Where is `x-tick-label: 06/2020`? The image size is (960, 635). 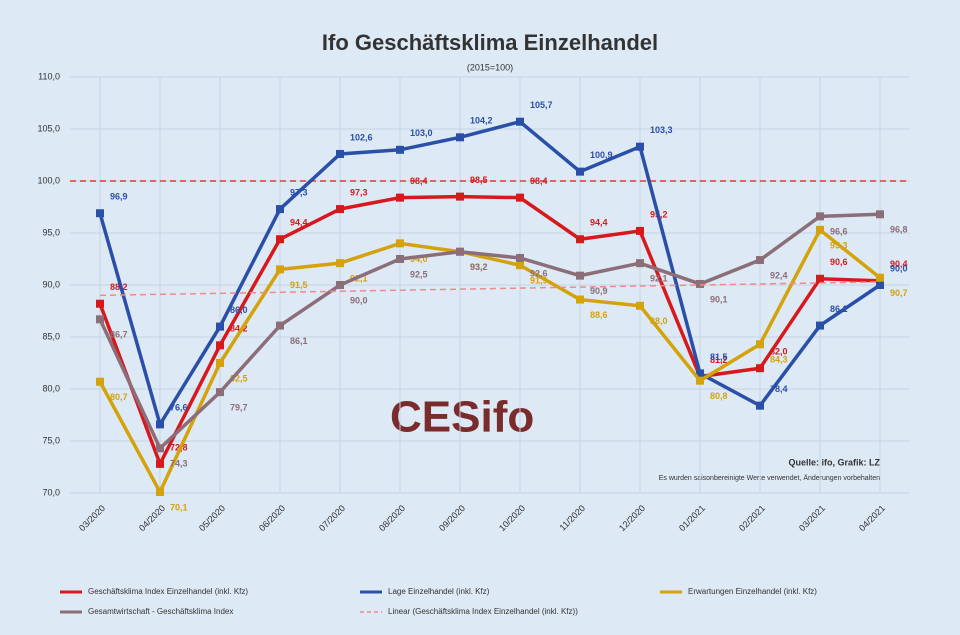
x-tick-label: 06/2020 is located at coordinates (272, 518).